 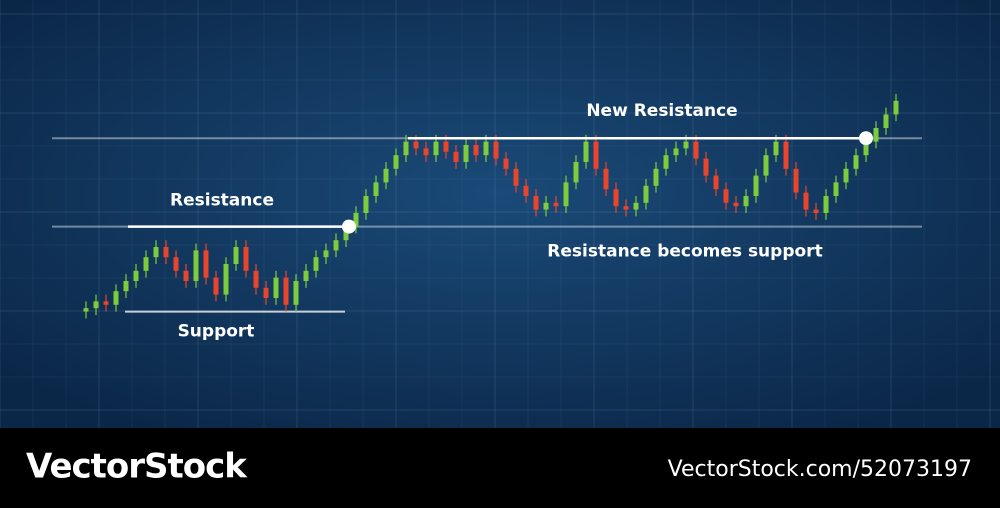 What do you see at coordinates (661, 111) in the screenshot?
I see `annotation-label: New Resistance` at bounding box center [661, 111].